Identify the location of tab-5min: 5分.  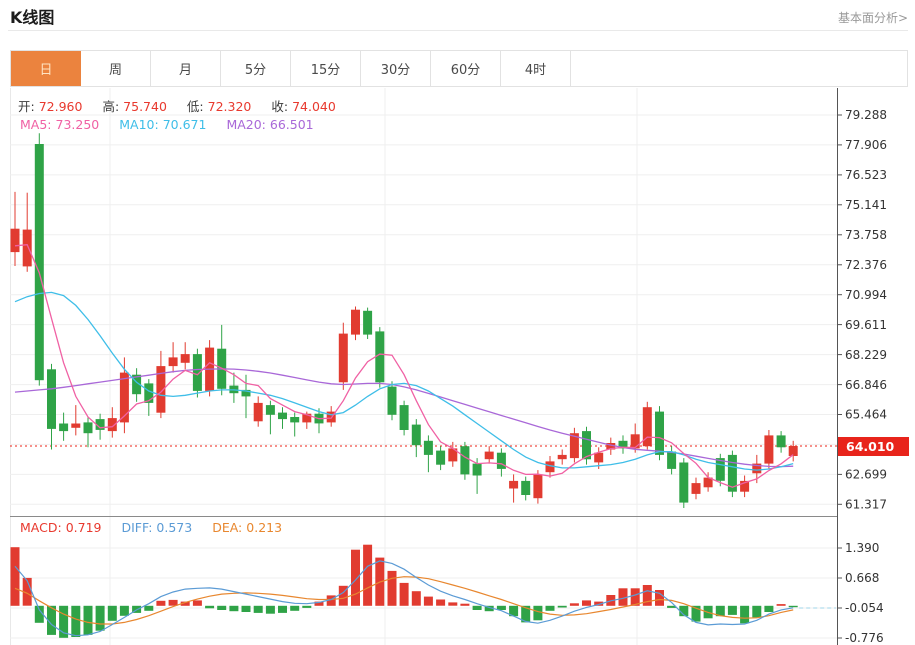
(256, 68).